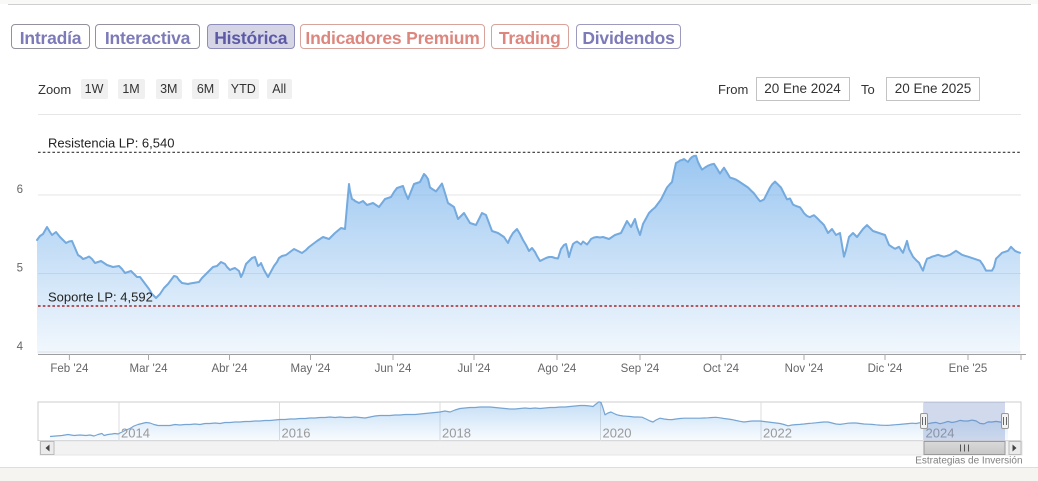 This screenshot has width=1038, height=481. I want to click on svg-text: 6, so click(20, 190).